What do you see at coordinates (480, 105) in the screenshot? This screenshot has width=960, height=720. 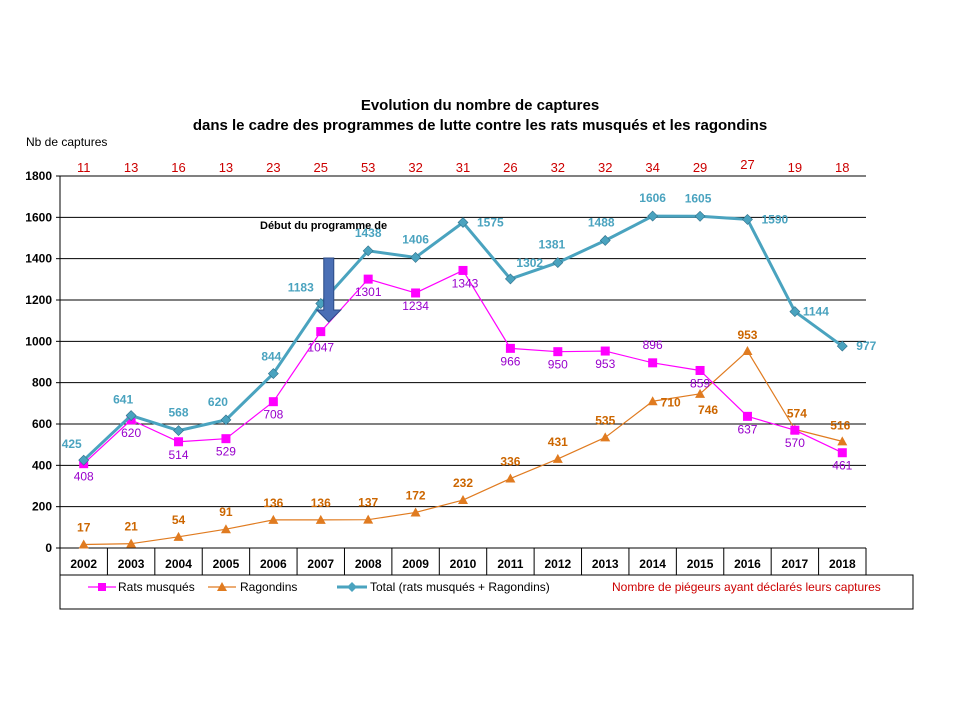 I see `chart-title-line-1: Evolution du nombre de captures` at bounding box center [480, 105].